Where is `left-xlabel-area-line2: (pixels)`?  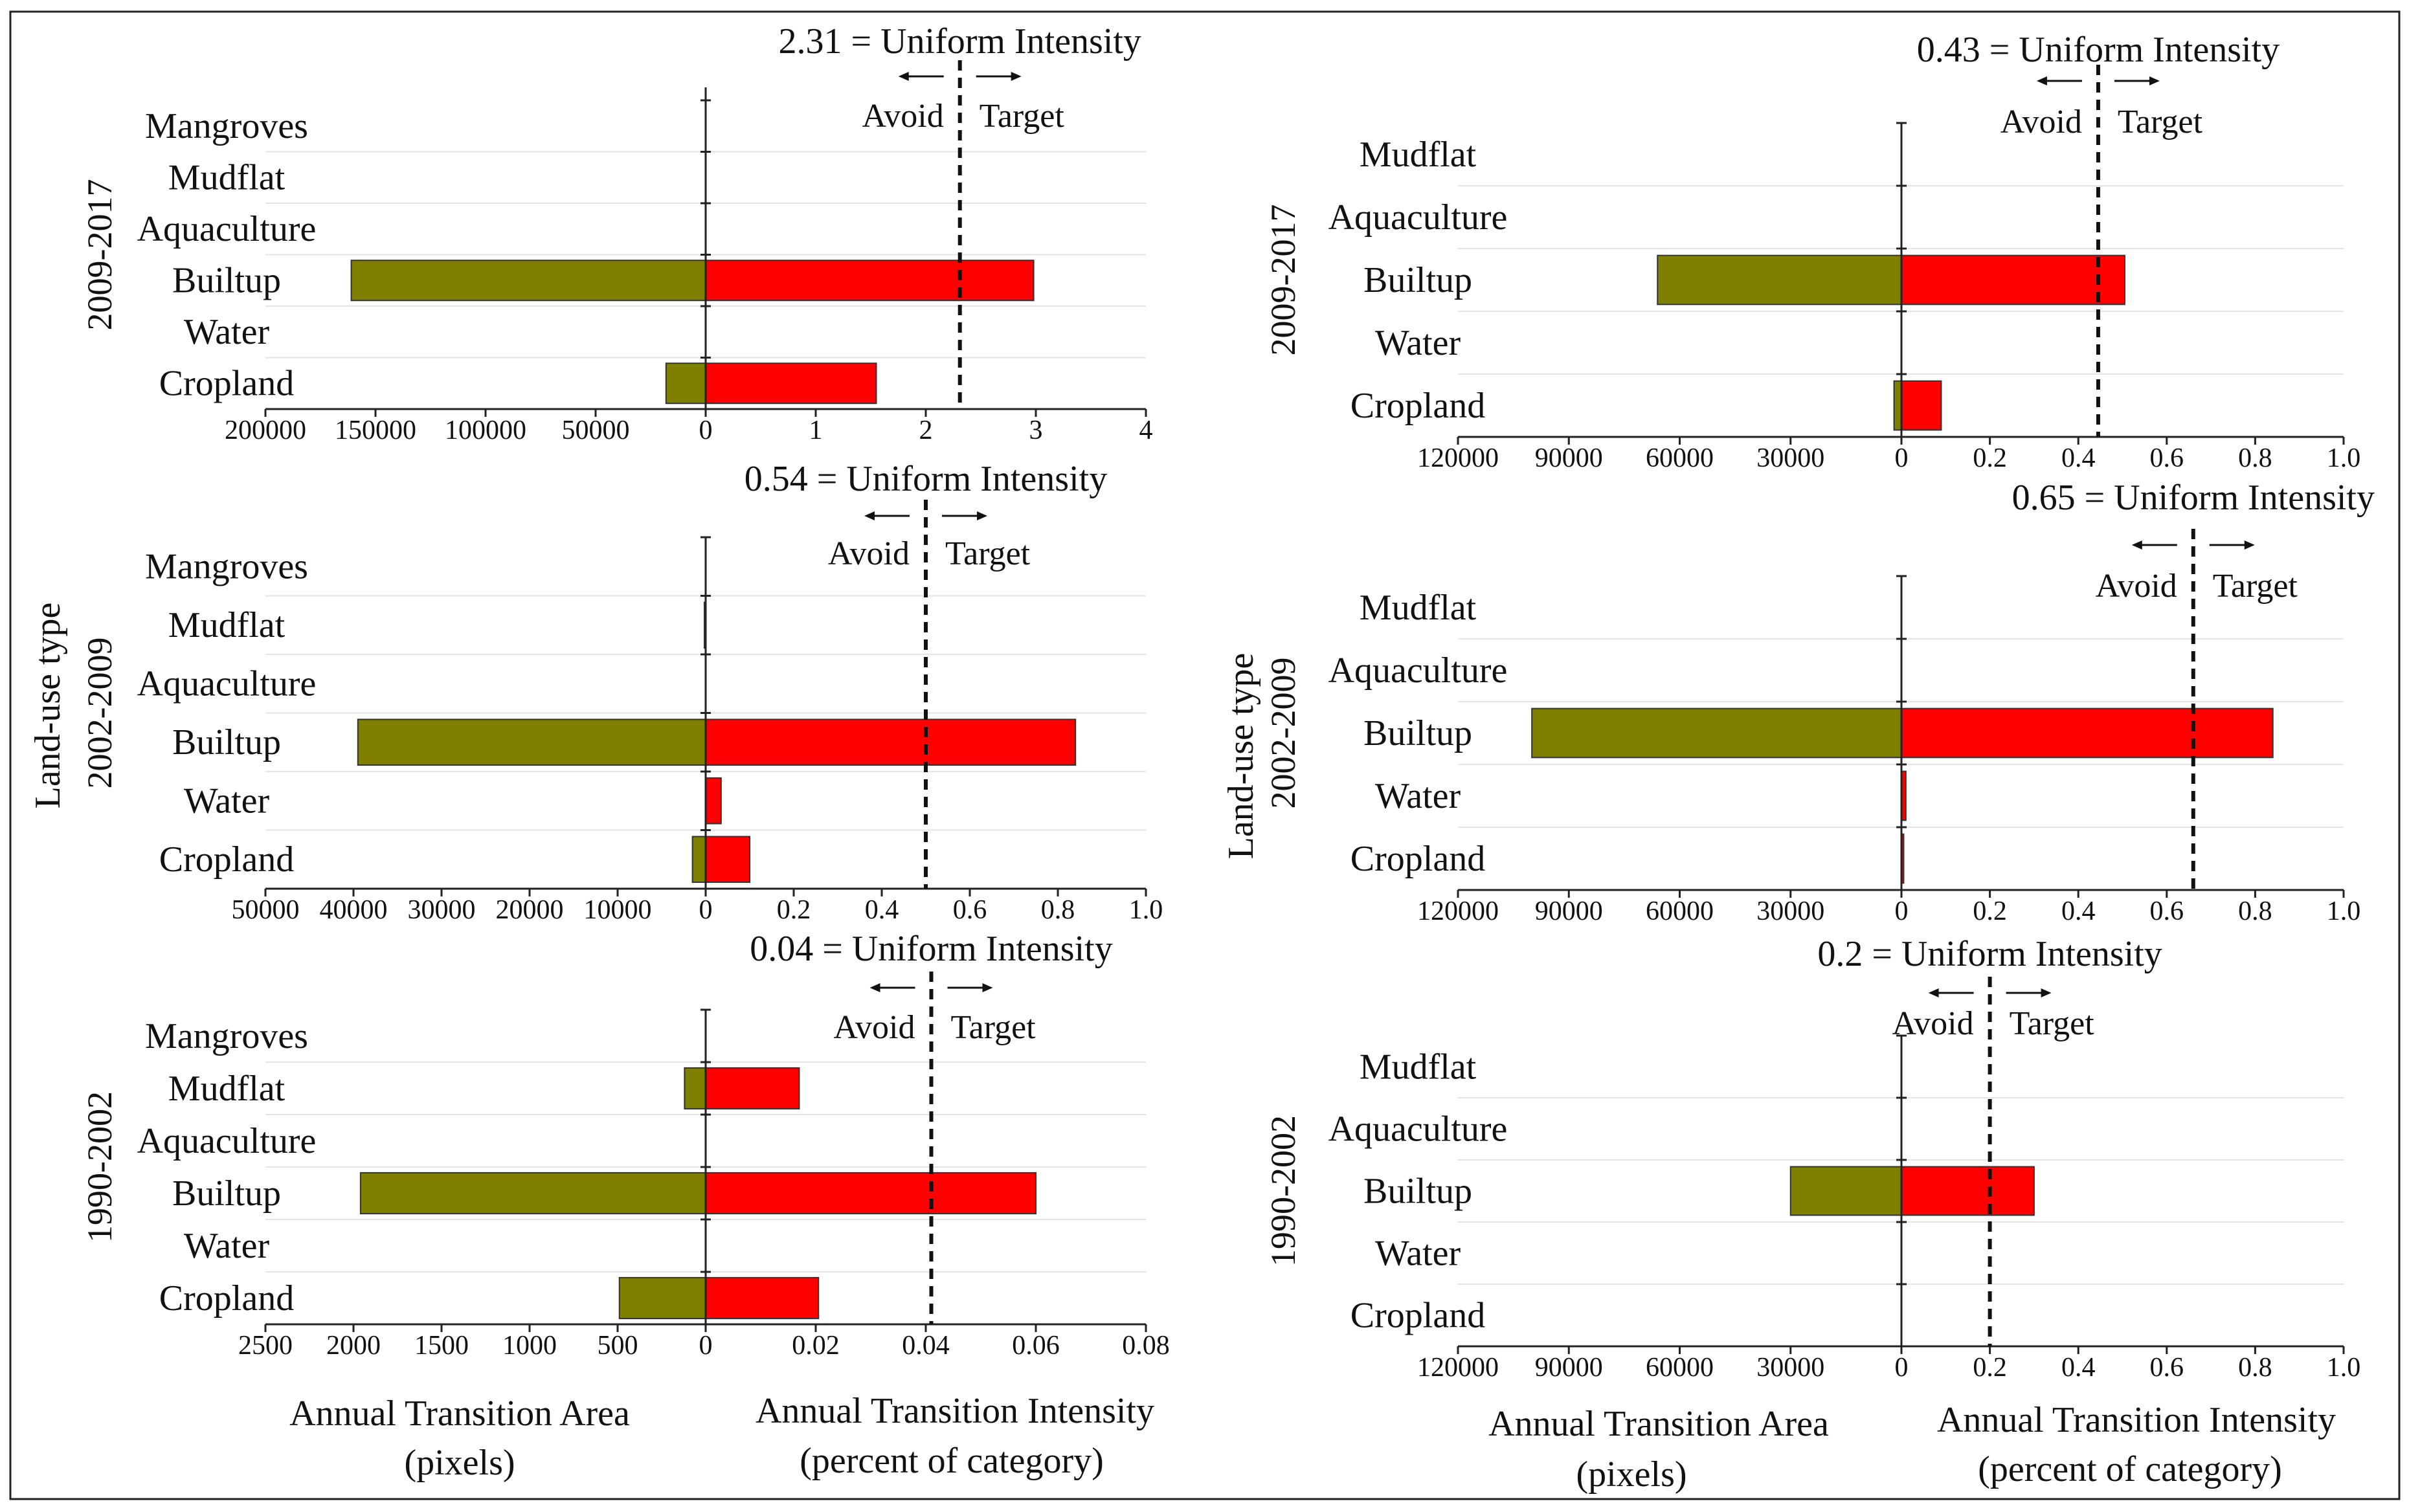
left-xlabel-area-line2: (pixels) is located at coordinates (459, 1463).